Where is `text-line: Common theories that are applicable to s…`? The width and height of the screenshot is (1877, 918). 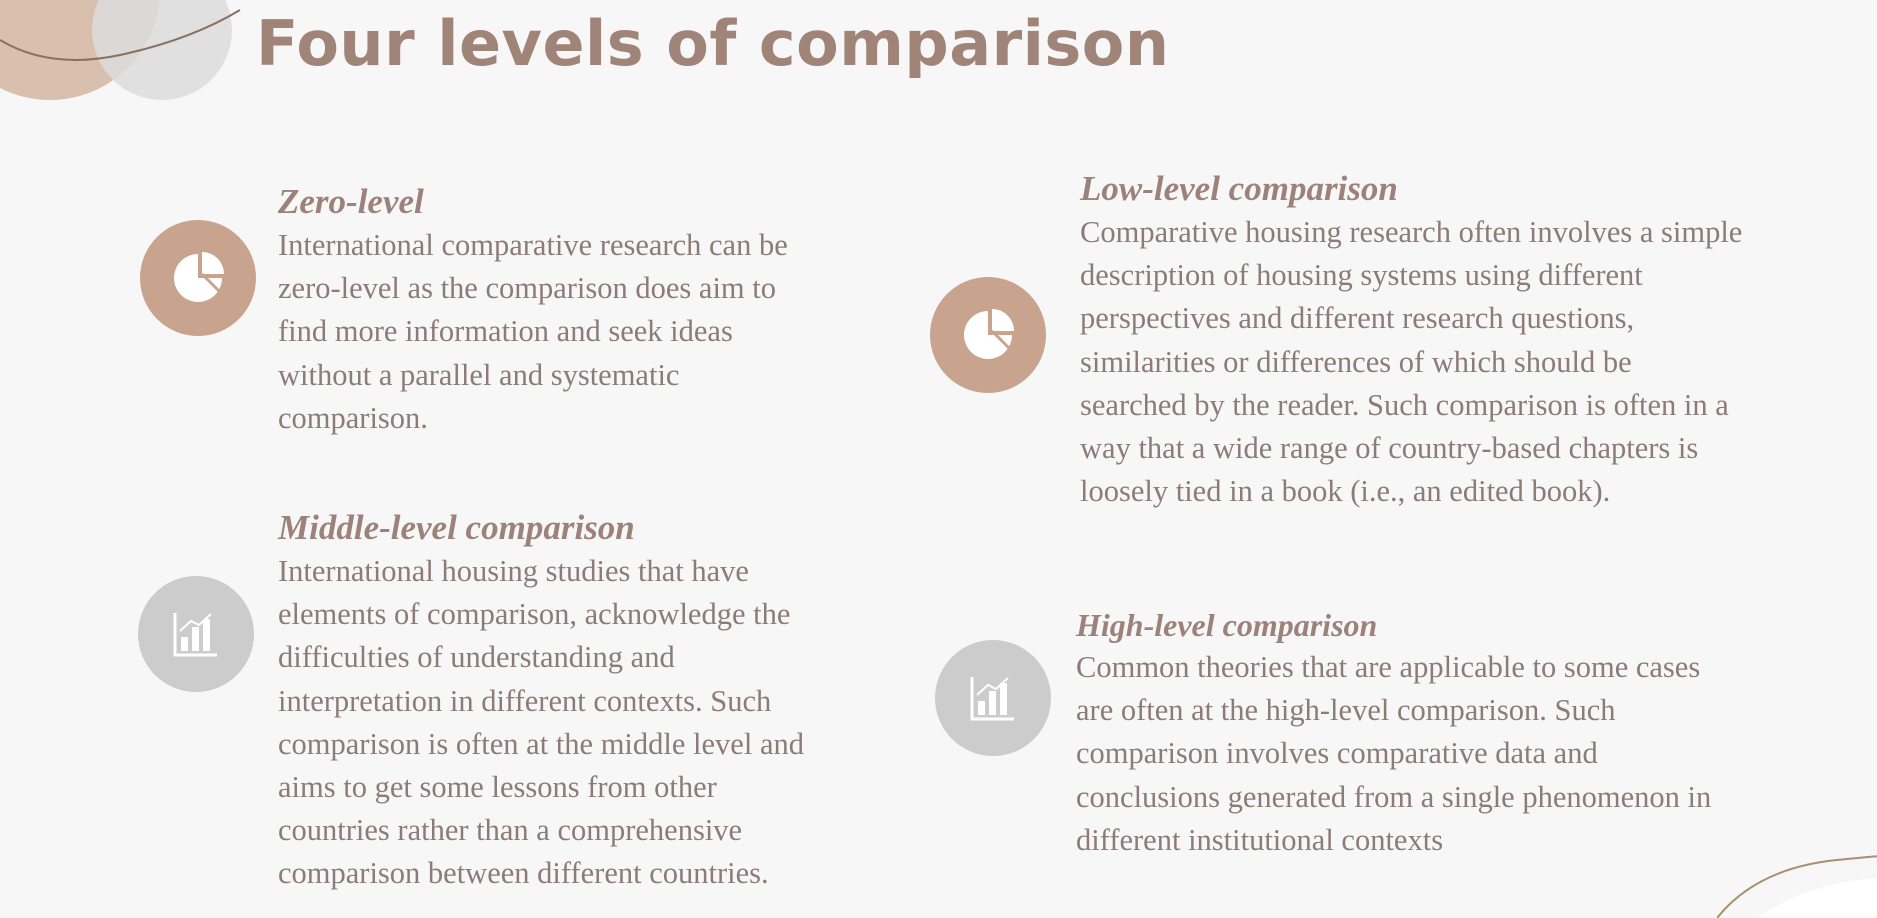 text-line: Common theories that are applicable to s… is located at coordinates (1388, 667).